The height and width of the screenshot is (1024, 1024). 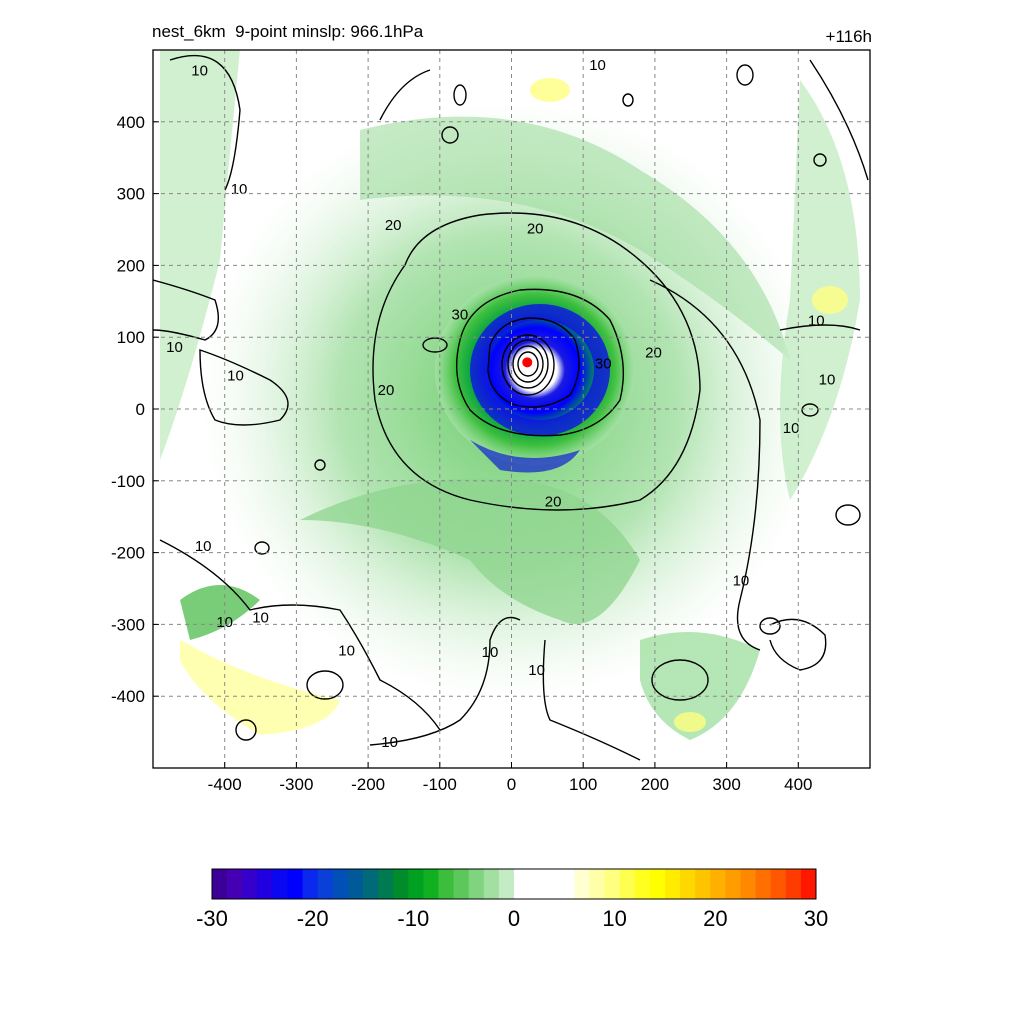 What do you see at coordinates (848, 36) in the screenshot?
I see `forecast-hour-label: +116h` at bounding box center [848, 36].